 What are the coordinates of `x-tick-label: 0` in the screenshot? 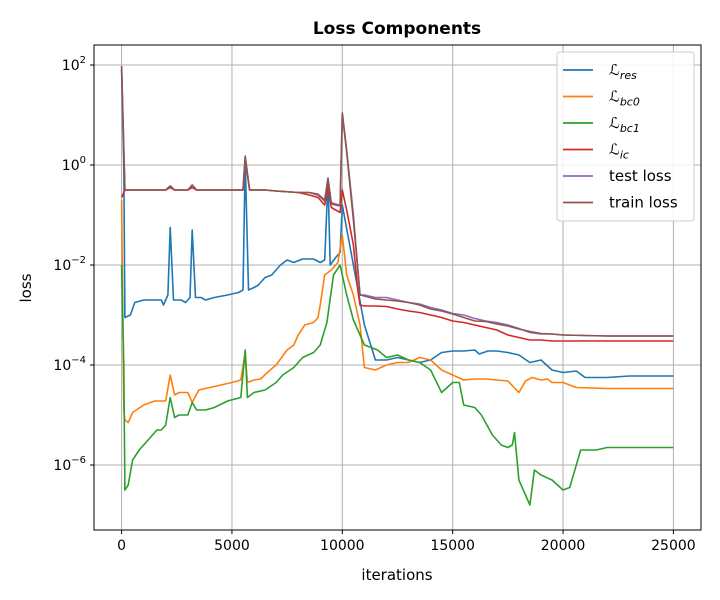 It's located at (121, 546).